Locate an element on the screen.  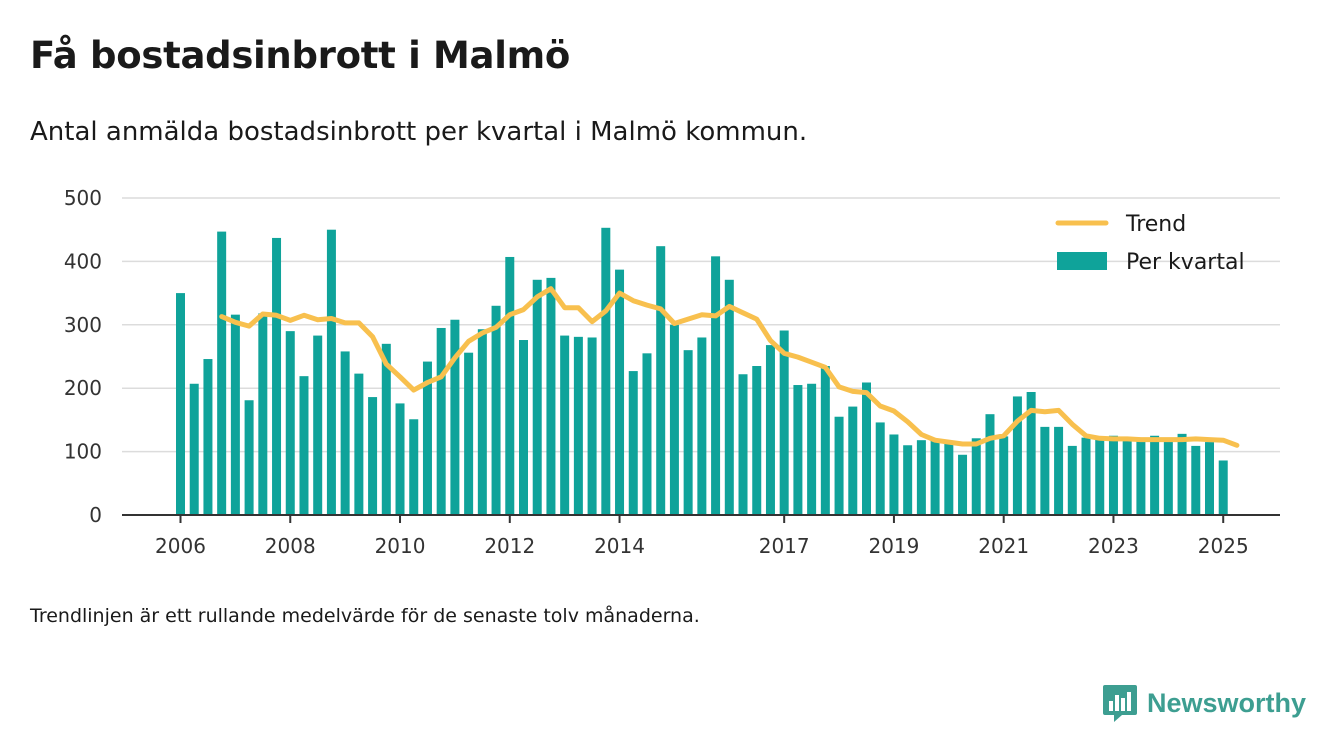
x-tick-label: 2012 is located at coordinates (509, 546).